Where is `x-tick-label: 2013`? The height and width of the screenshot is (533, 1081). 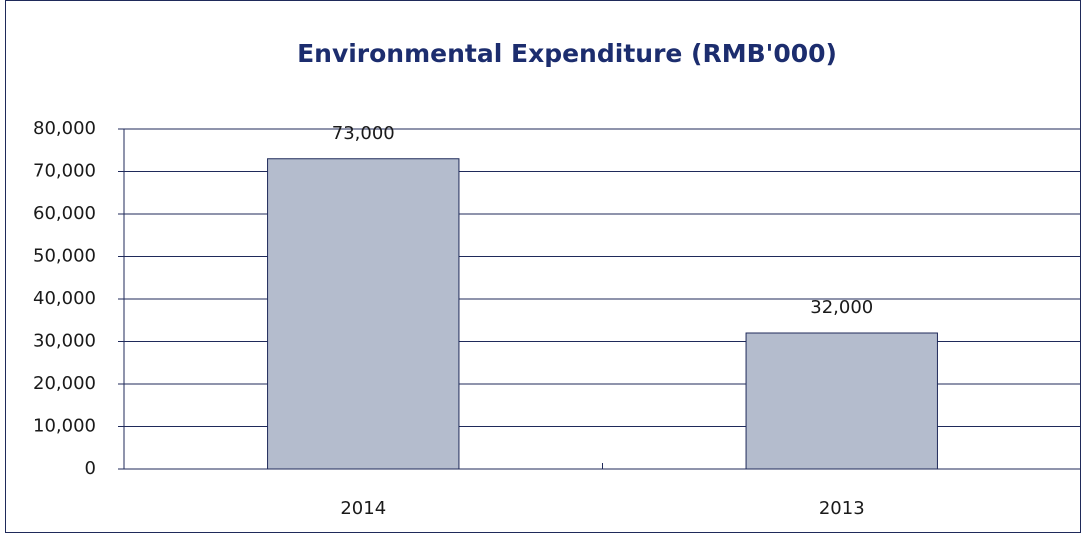 x-tick-label: 2013 is located at coordinates (842, 508).